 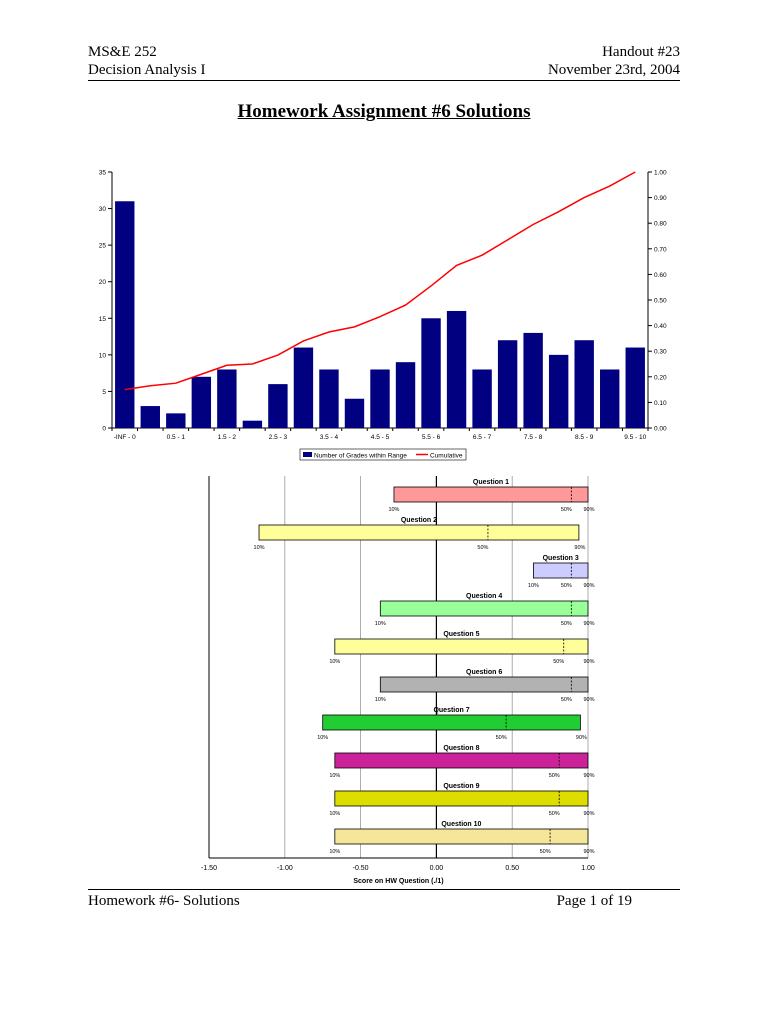 What do you see at coordinates (461, 748) in the screenshot?
I see `question-label: Question 8` at bounding box center [461, 748].